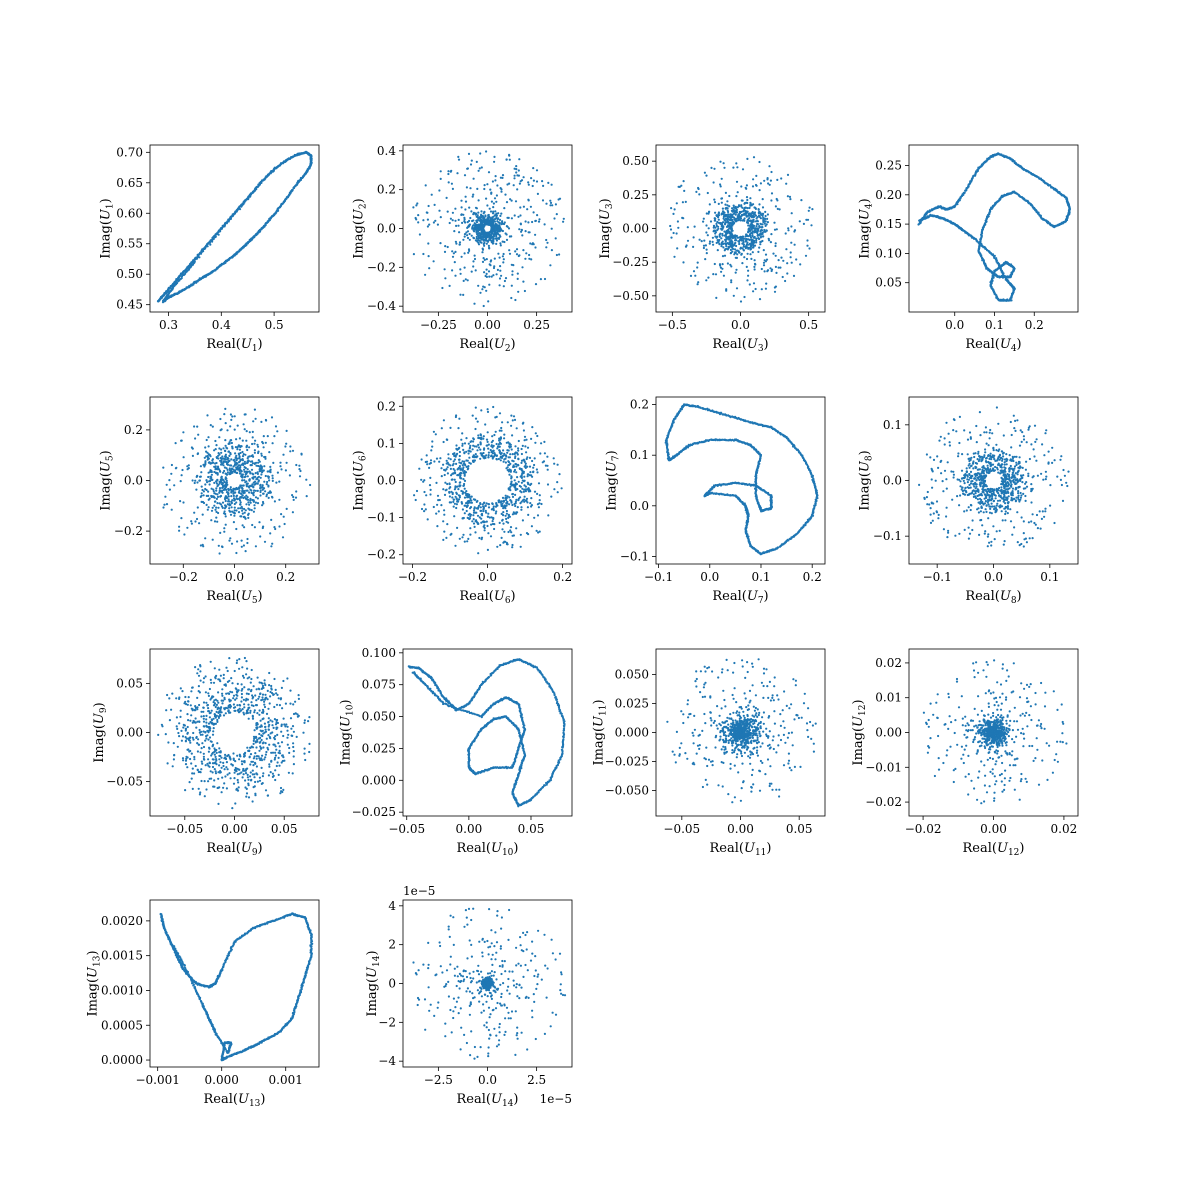  I want to click on y-tick-label: −0.50, so click(630, 296).